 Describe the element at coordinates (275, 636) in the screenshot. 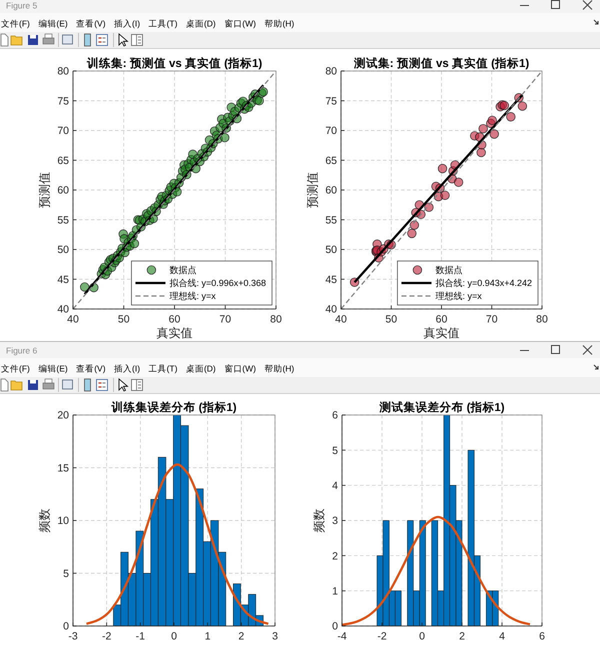

I see `x-tick-label: 3` at that location.